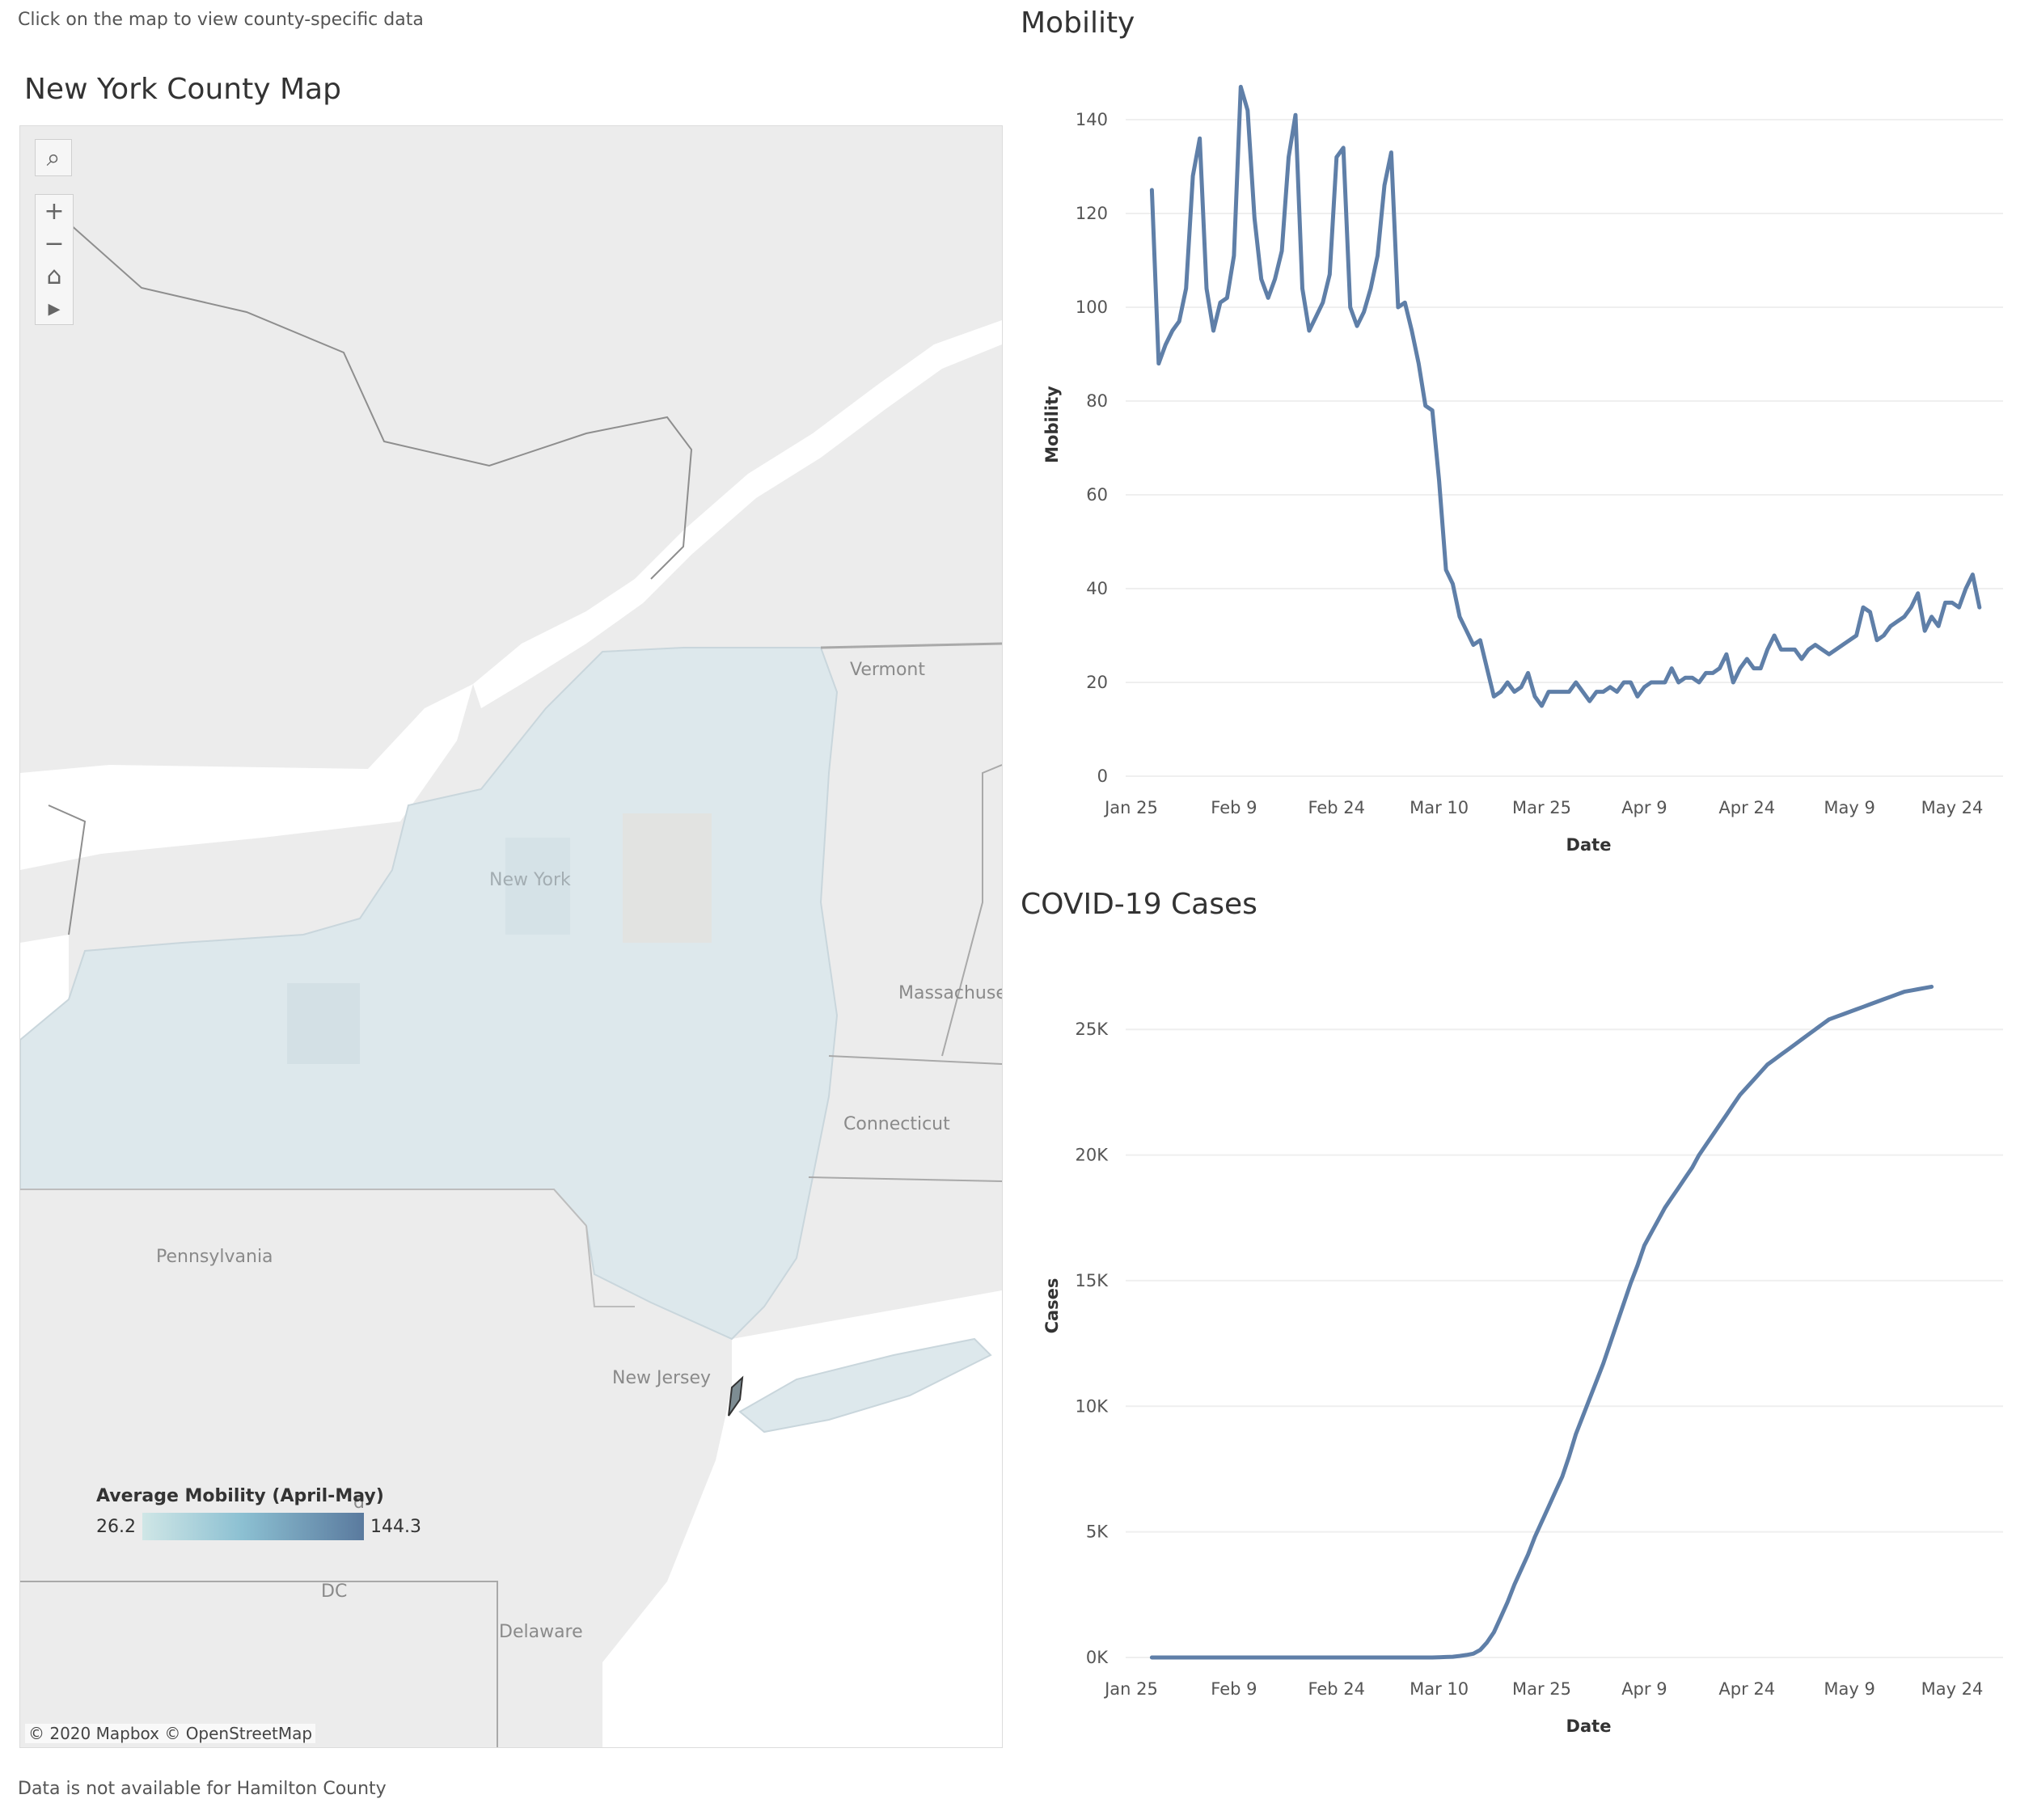 The image size is (2033, 1820). What do you see at coordinates (1849, 1689) in the screenshot?
I see `covid-x-tick-label: May 9` at bounding box center [1849, 1689].